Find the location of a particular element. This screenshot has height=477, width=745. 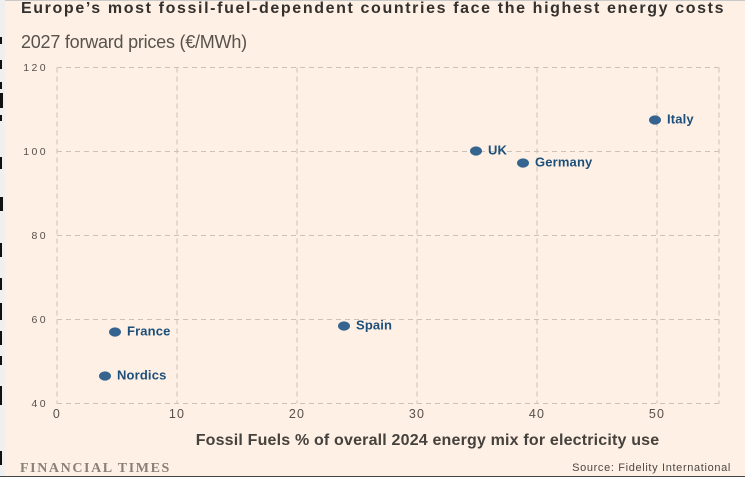

svg-text: UK is located at coordinates (498, 149).